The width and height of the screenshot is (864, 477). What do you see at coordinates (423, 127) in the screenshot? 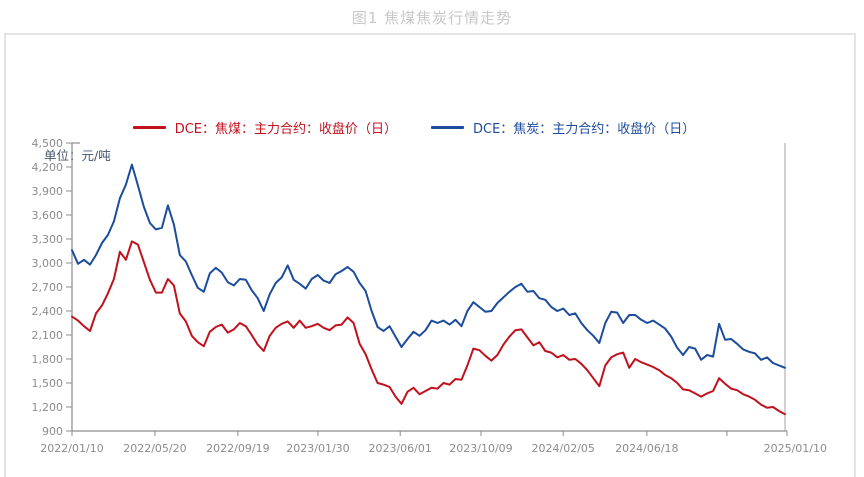
I see `legend: DCE：焦煤：主力合约：收盘价（日） DCE：焦炭：主力合约：收盘价（日）` at bounding box center [423, 127].